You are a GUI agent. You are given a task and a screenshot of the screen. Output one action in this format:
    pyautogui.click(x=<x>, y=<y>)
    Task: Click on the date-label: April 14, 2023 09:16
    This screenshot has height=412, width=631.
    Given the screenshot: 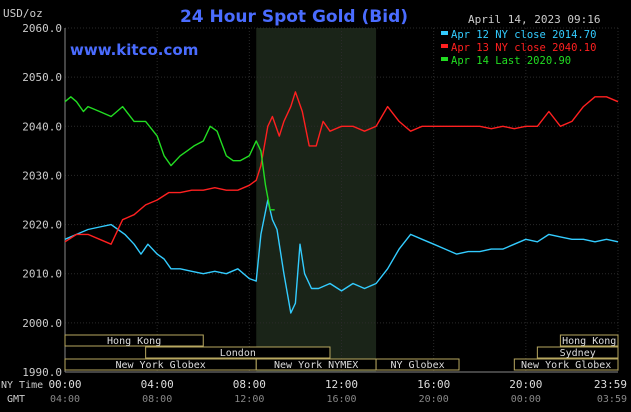 What is the action you would take?
    pyautogui.click(x=534, y=19)
    